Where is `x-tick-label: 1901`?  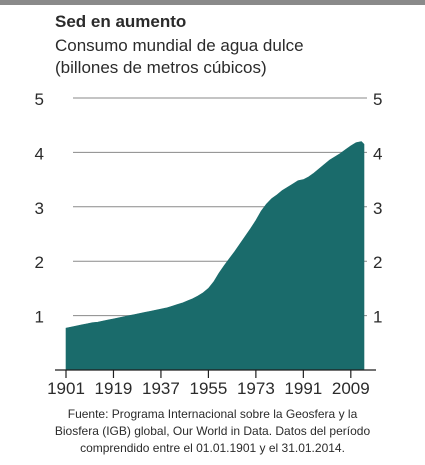
x-tick-label: 1901 is located at coordinates (66, 388).